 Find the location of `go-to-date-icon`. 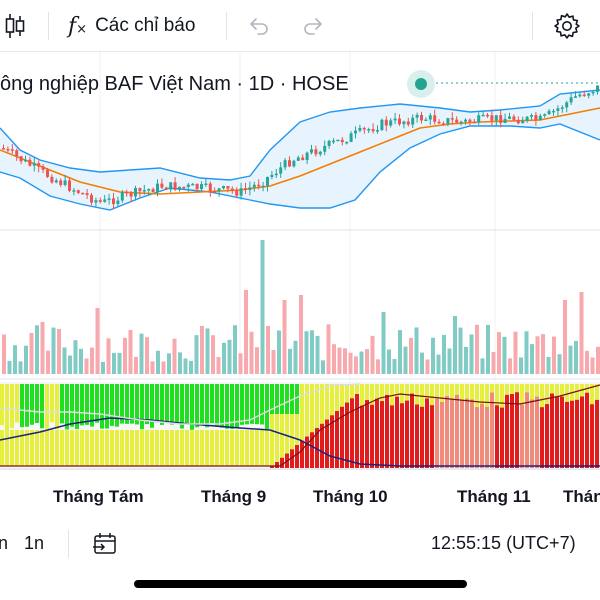

go-to-date-icon is located at coordinates (105, 546).